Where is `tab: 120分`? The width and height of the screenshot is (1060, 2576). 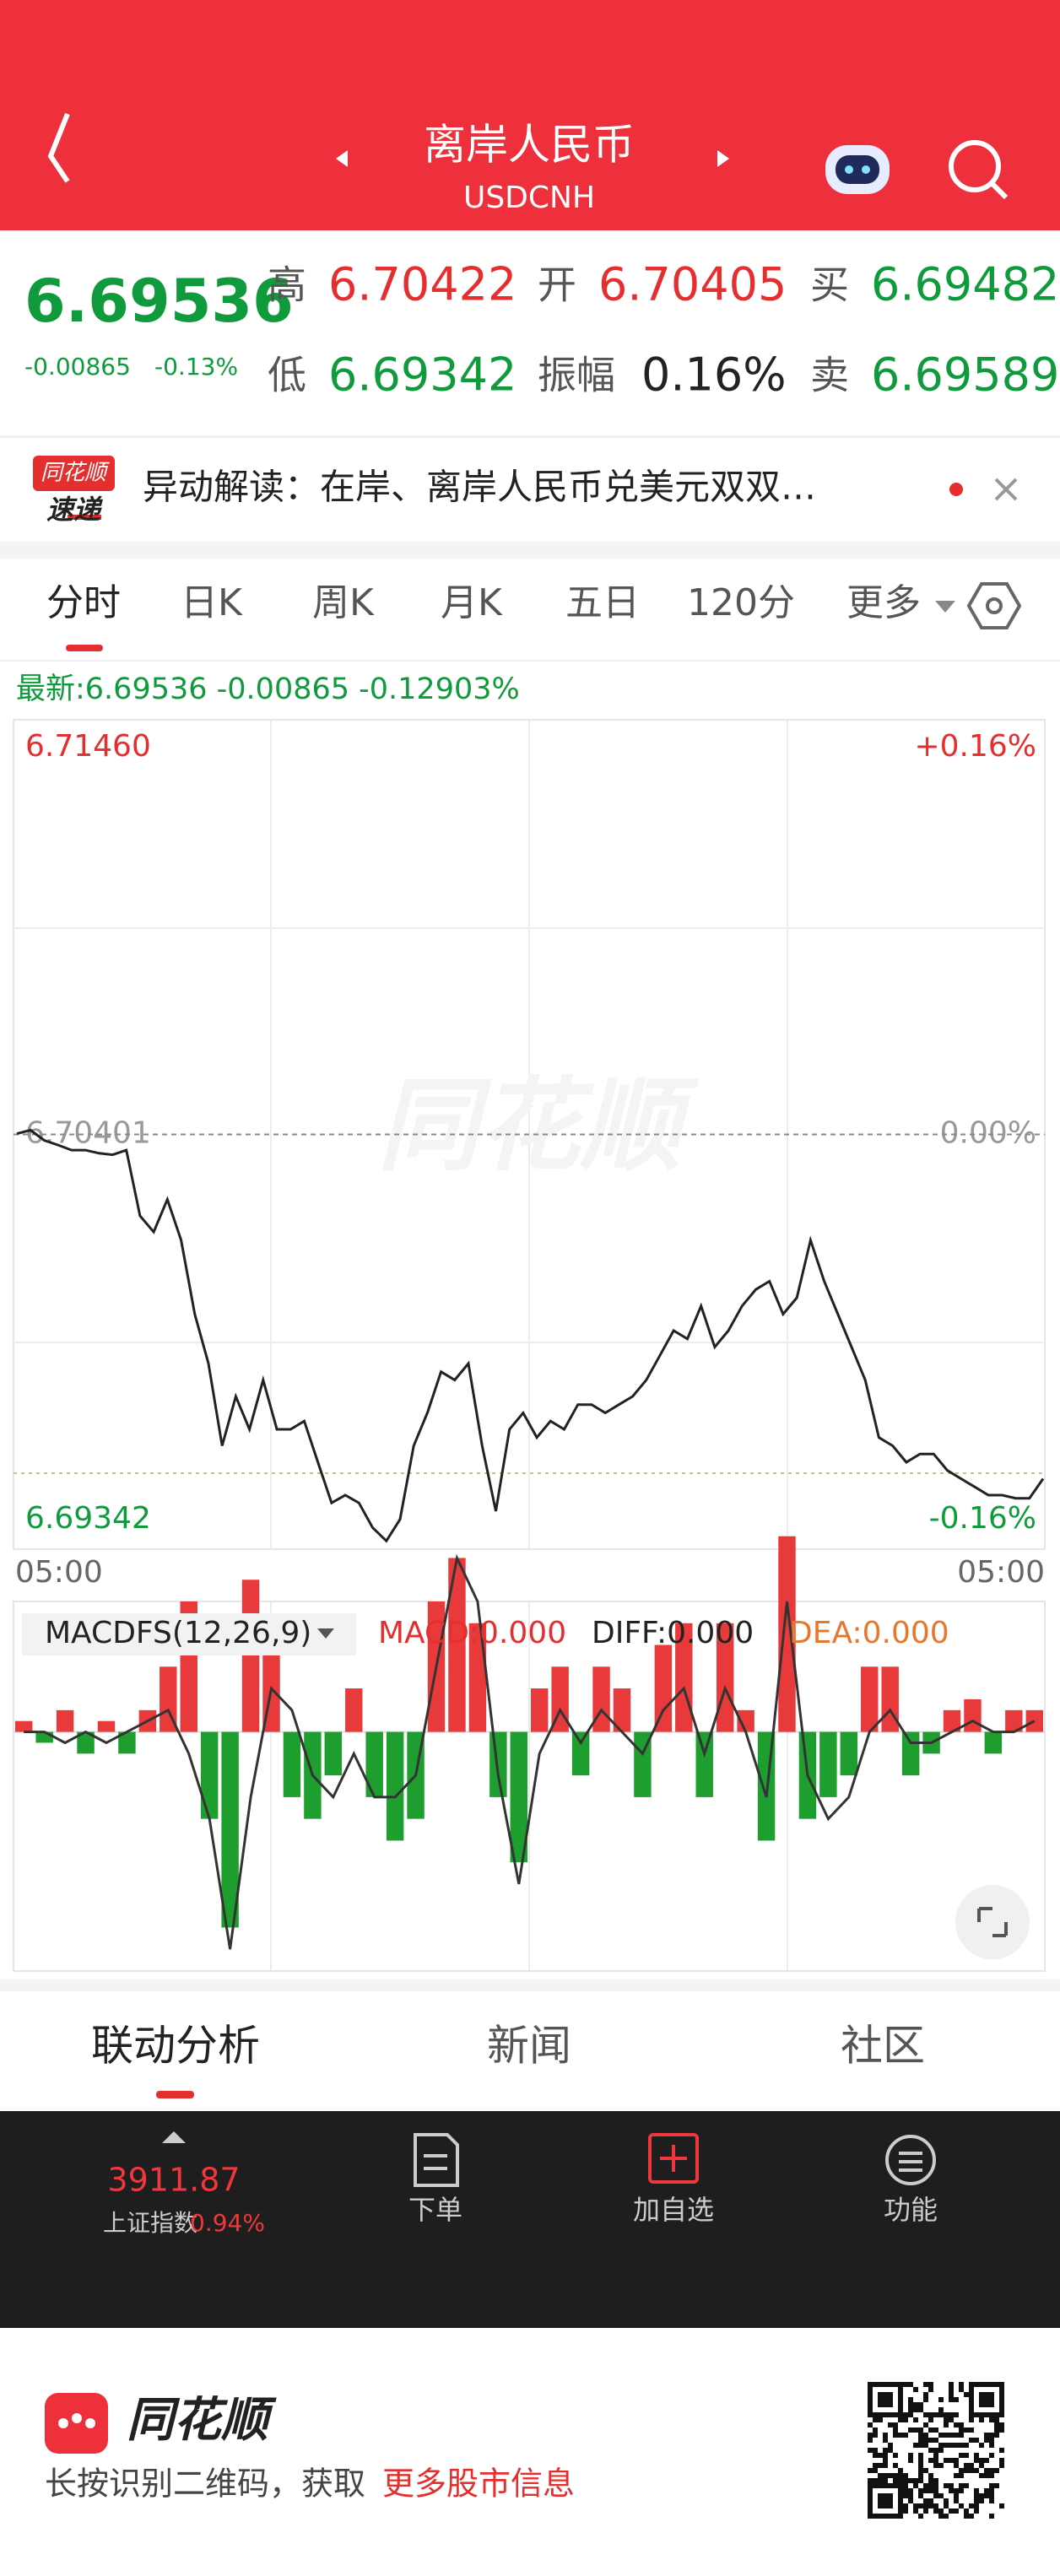
tab: 120分 is located at coordinates (741, 602).